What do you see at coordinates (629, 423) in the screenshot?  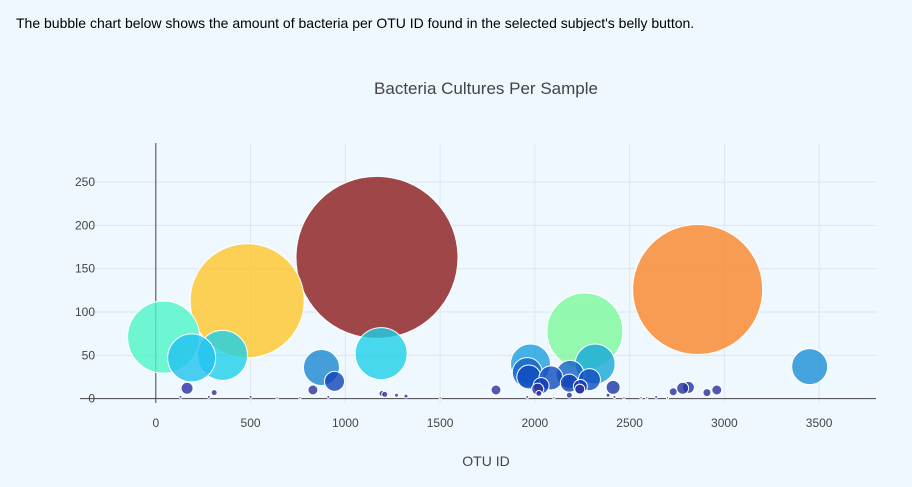 I see `x-tick-label: 2500` at bounding box center [629, 423].